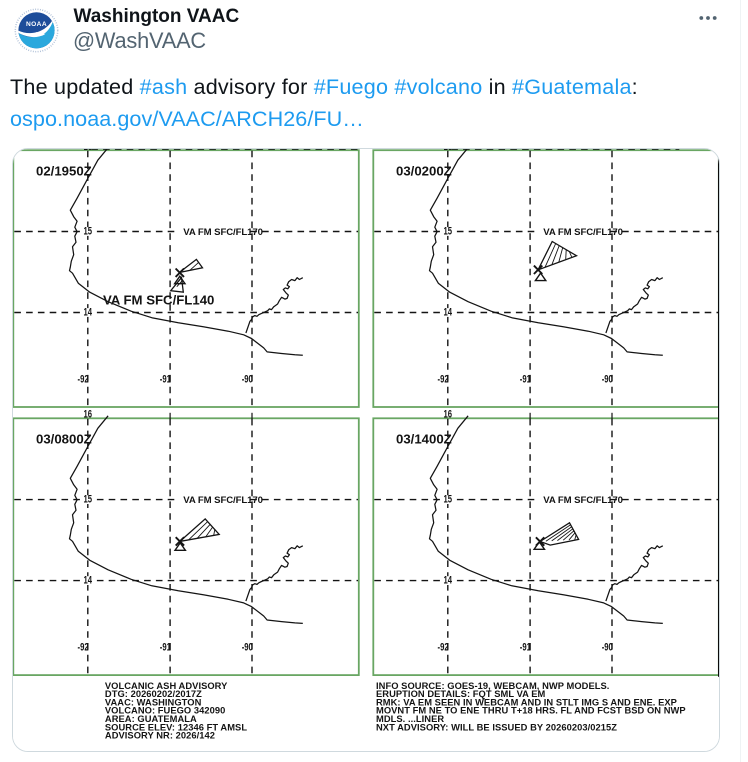 The height and width of the screenshot is (762, 748). I want to click on svg-text:ERUPTION DETAILS: FQT SML VA E: ERUPTION DETAILS: FQT SML VA EM, so click(461, 694).